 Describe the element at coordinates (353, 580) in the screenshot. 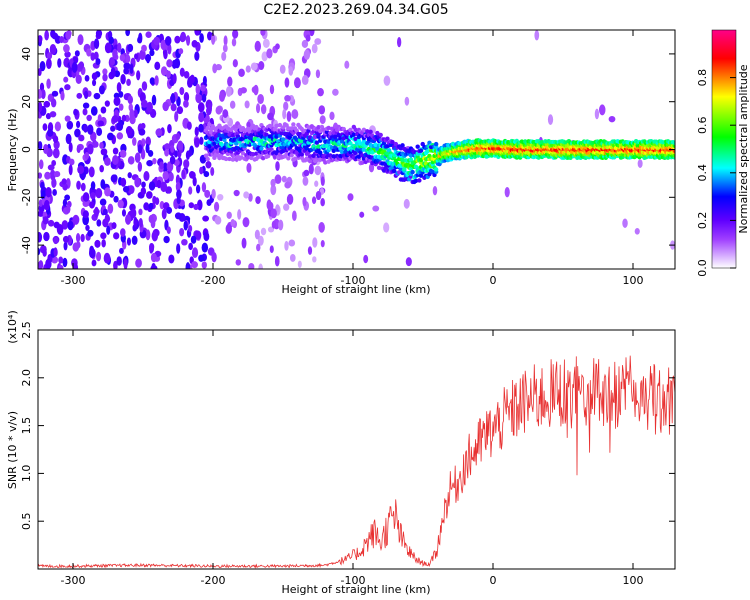

I see `x-tick-label: -100` at that location.